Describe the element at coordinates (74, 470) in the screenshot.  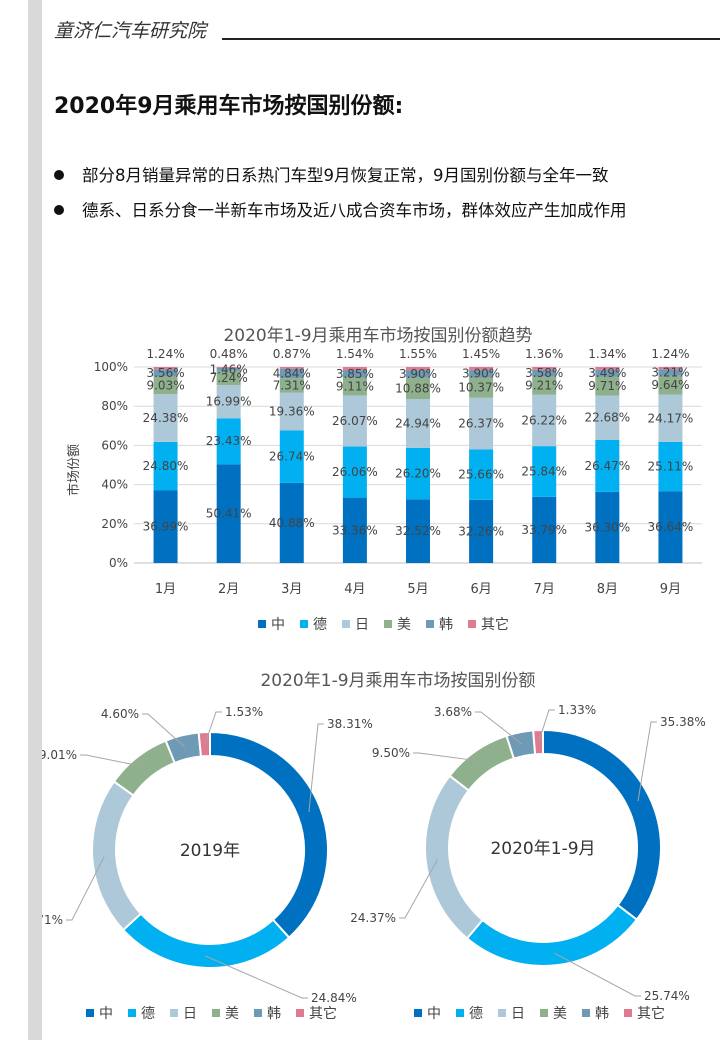
I see `bar-chart-ylabel: 市场份额` at that location.